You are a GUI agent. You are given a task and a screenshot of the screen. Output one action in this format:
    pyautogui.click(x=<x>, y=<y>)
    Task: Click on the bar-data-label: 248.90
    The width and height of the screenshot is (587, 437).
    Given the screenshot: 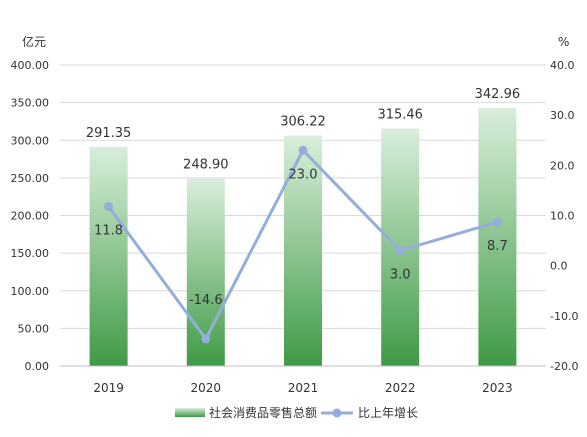 What is the action you would take?
    pyautogui.click(x=206, y=165)
    